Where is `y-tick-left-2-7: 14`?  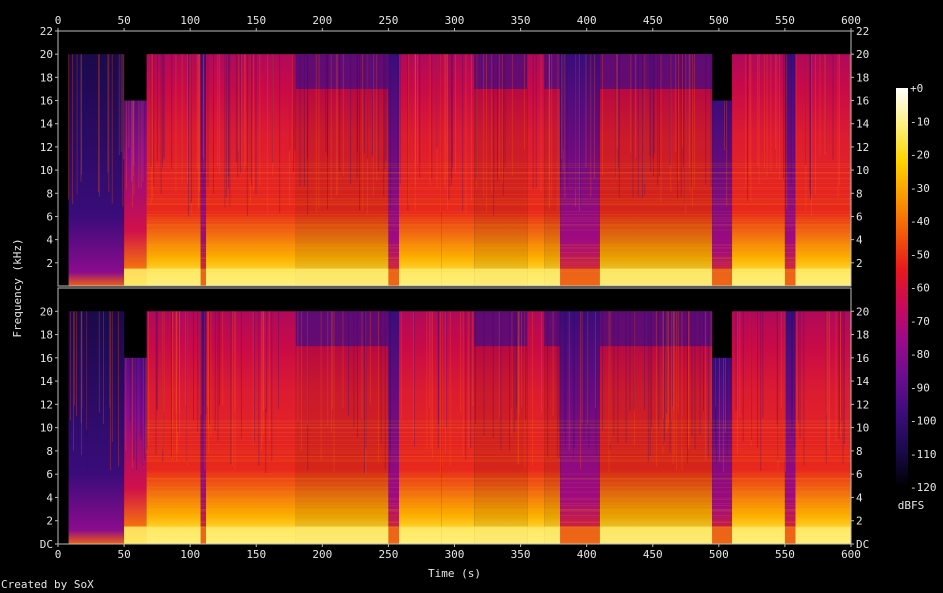 y-tick-left-2-7: 14 is located at coordinates (47, 381).